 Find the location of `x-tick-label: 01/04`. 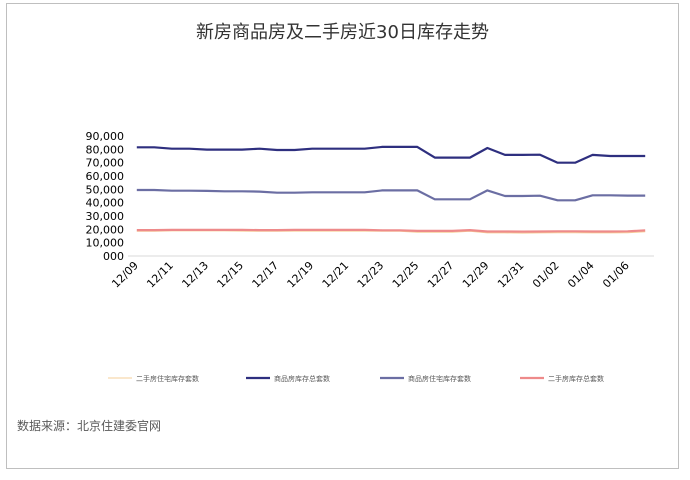

x-tick-label: 01/04 is located at coordinates (581, 275).